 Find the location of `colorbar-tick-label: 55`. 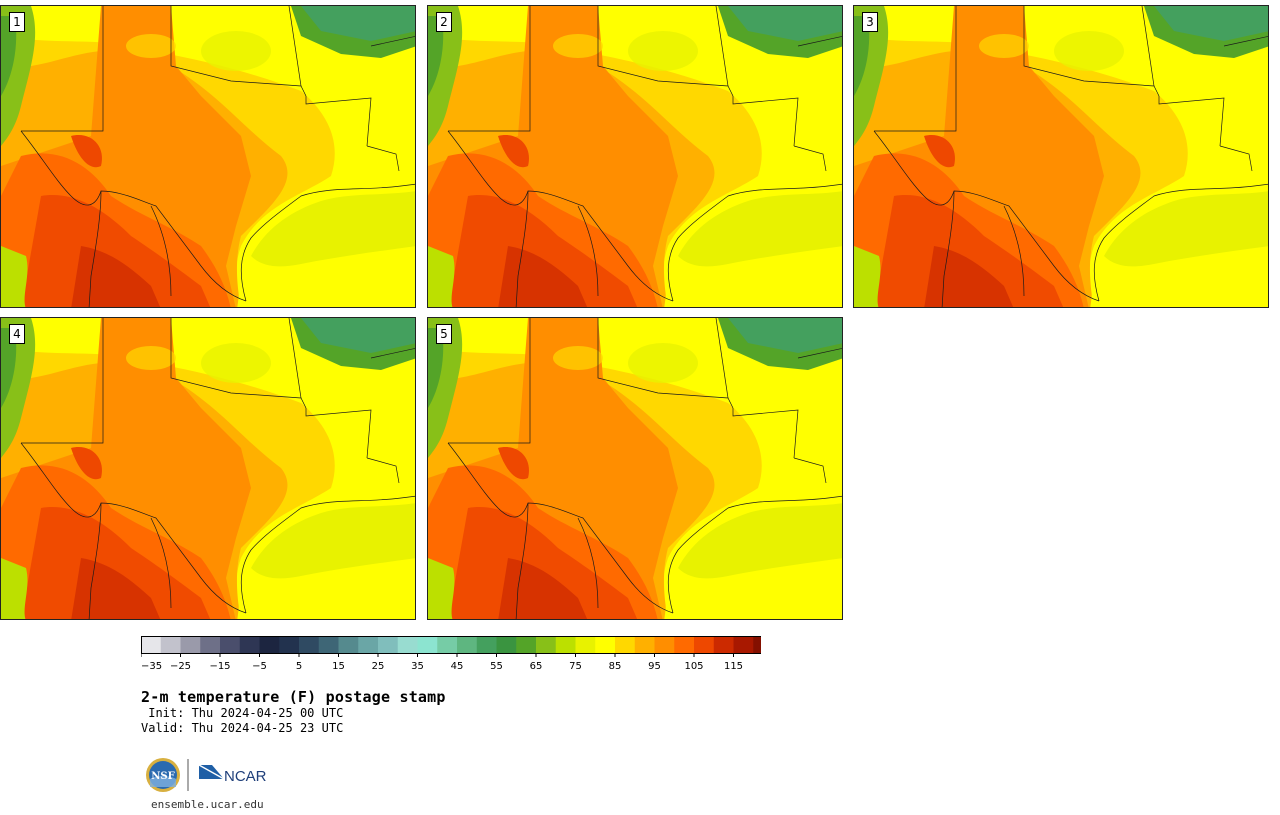

colorbar-tick-label: 55 is located at coordinates (496, 666).